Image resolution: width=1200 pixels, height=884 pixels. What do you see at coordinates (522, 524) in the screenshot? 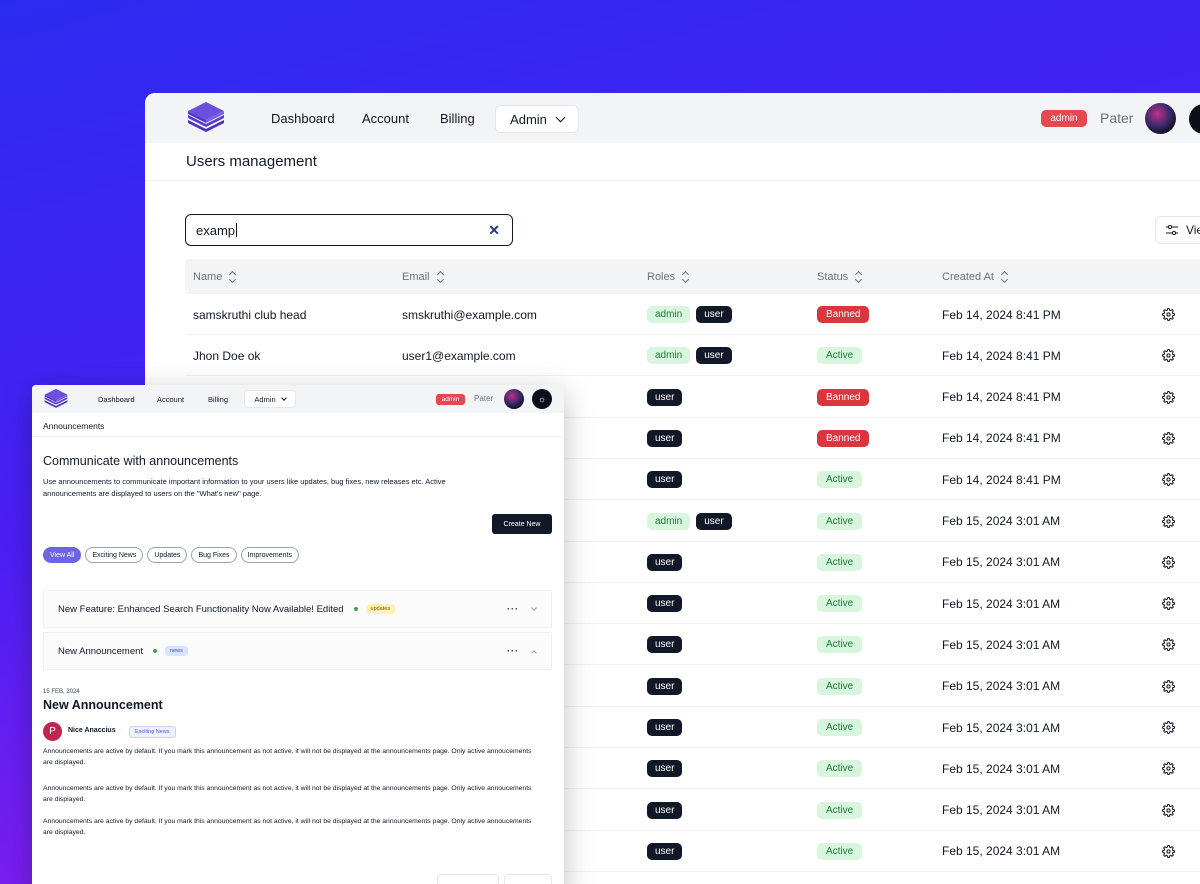
I see `create-new-button: Create New` at bounding box center [522, 524].